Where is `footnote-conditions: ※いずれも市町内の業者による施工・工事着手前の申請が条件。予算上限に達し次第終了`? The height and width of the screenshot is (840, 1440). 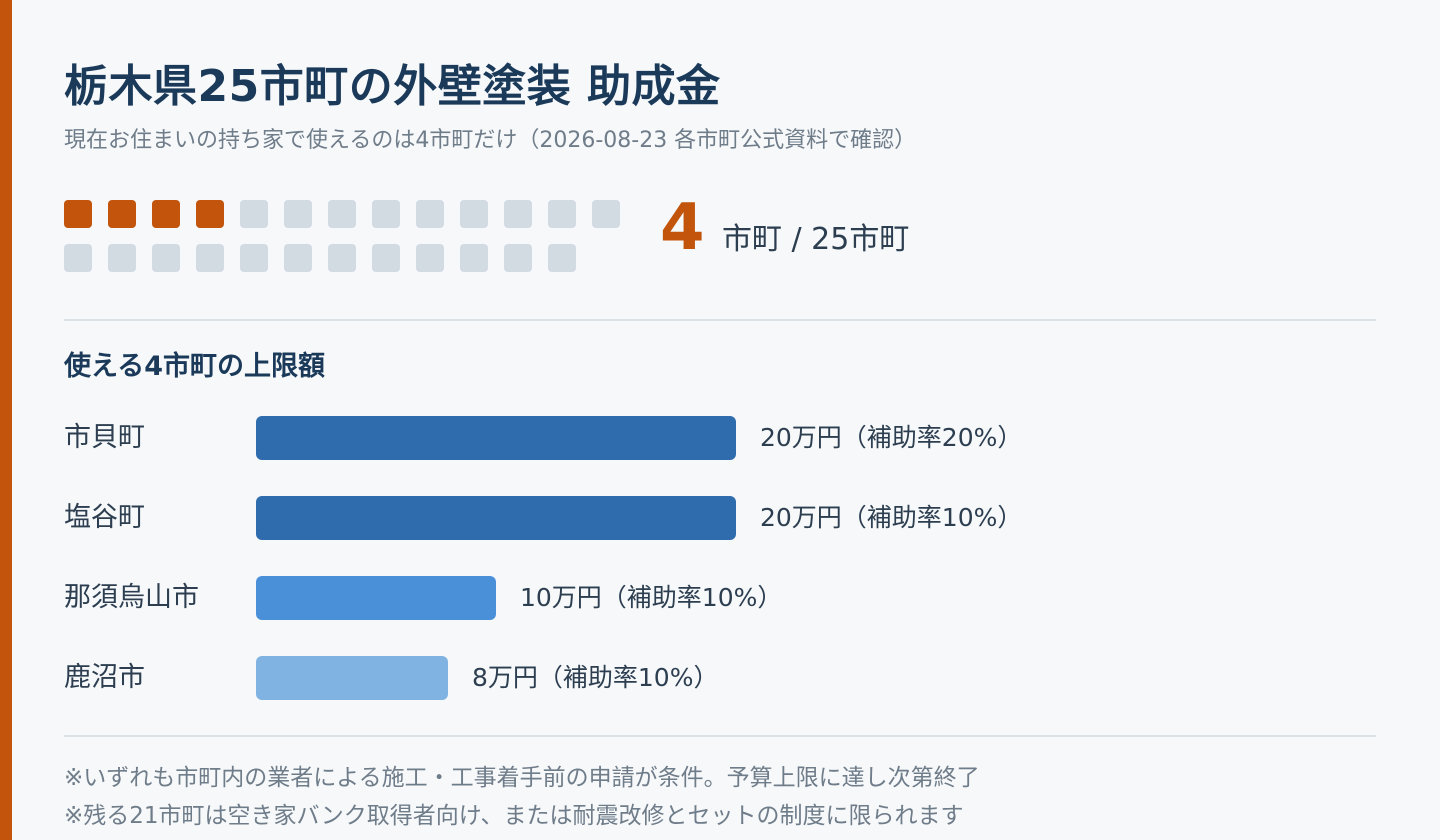
footnote-conditions: ※いずれも市町内の業者による施工・工事着手前の申請が条件。予算上限に達し次第終了 is located at coordinates (522, 778).